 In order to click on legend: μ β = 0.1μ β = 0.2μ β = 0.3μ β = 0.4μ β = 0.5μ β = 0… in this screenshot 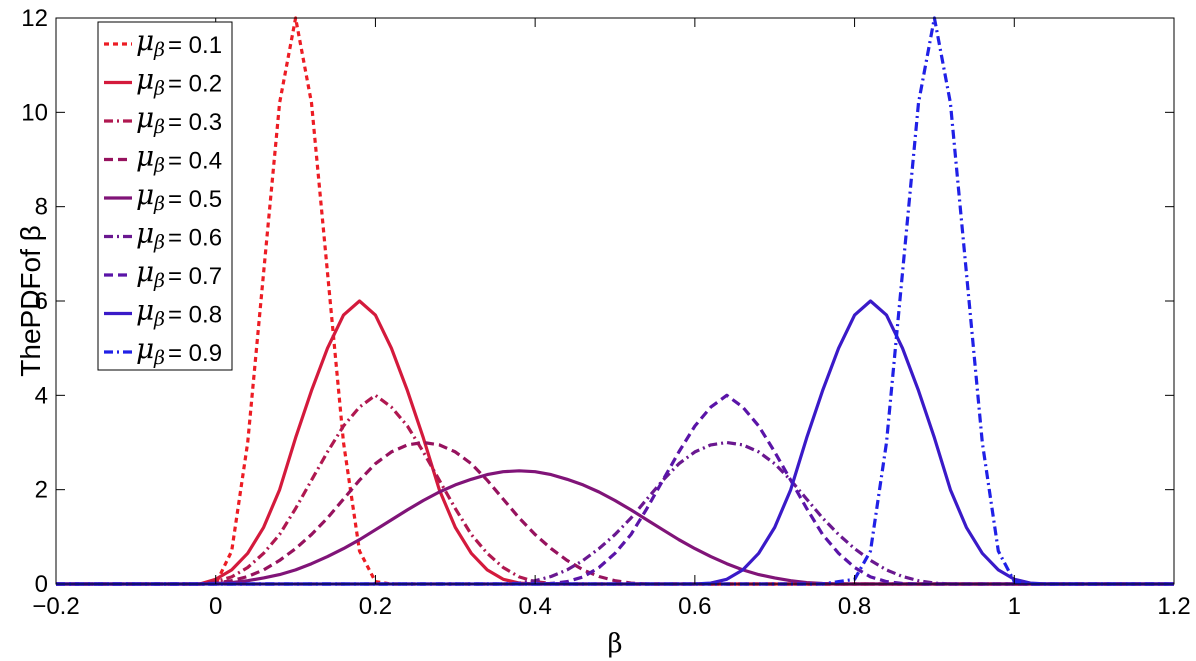, I will do `click(165, 196)`.